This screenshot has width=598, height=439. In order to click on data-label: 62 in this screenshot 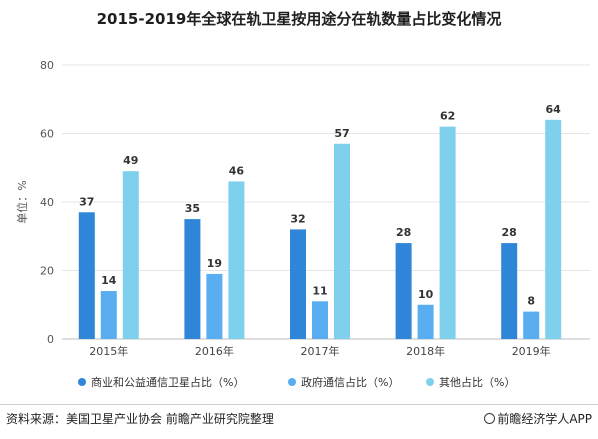, I will do `click(447, 116)`.